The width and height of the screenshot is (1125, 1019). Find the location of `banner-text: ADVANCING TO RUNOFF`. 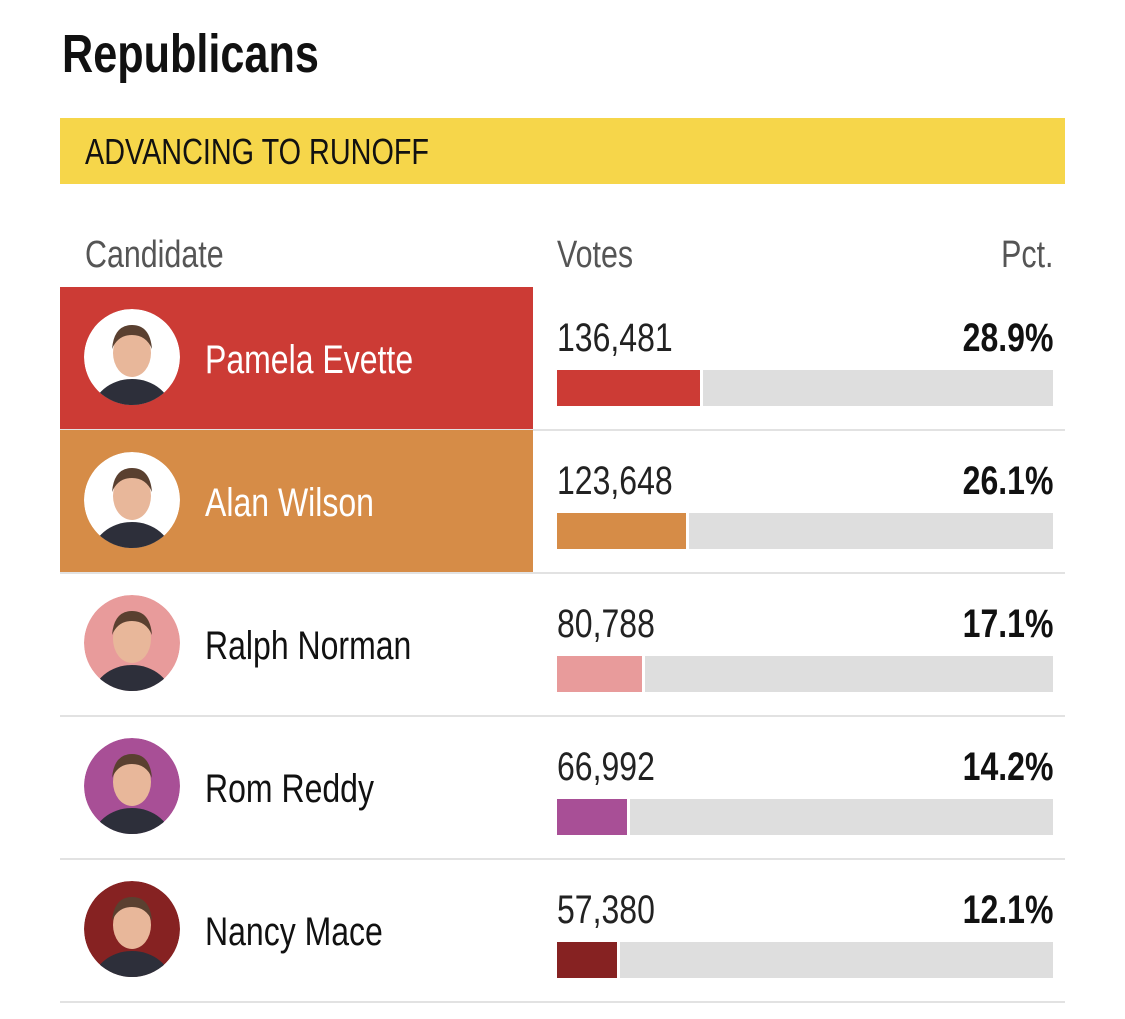

banner-text: ADVANCING TO RUNOFF is located at coordinates (257, 151).